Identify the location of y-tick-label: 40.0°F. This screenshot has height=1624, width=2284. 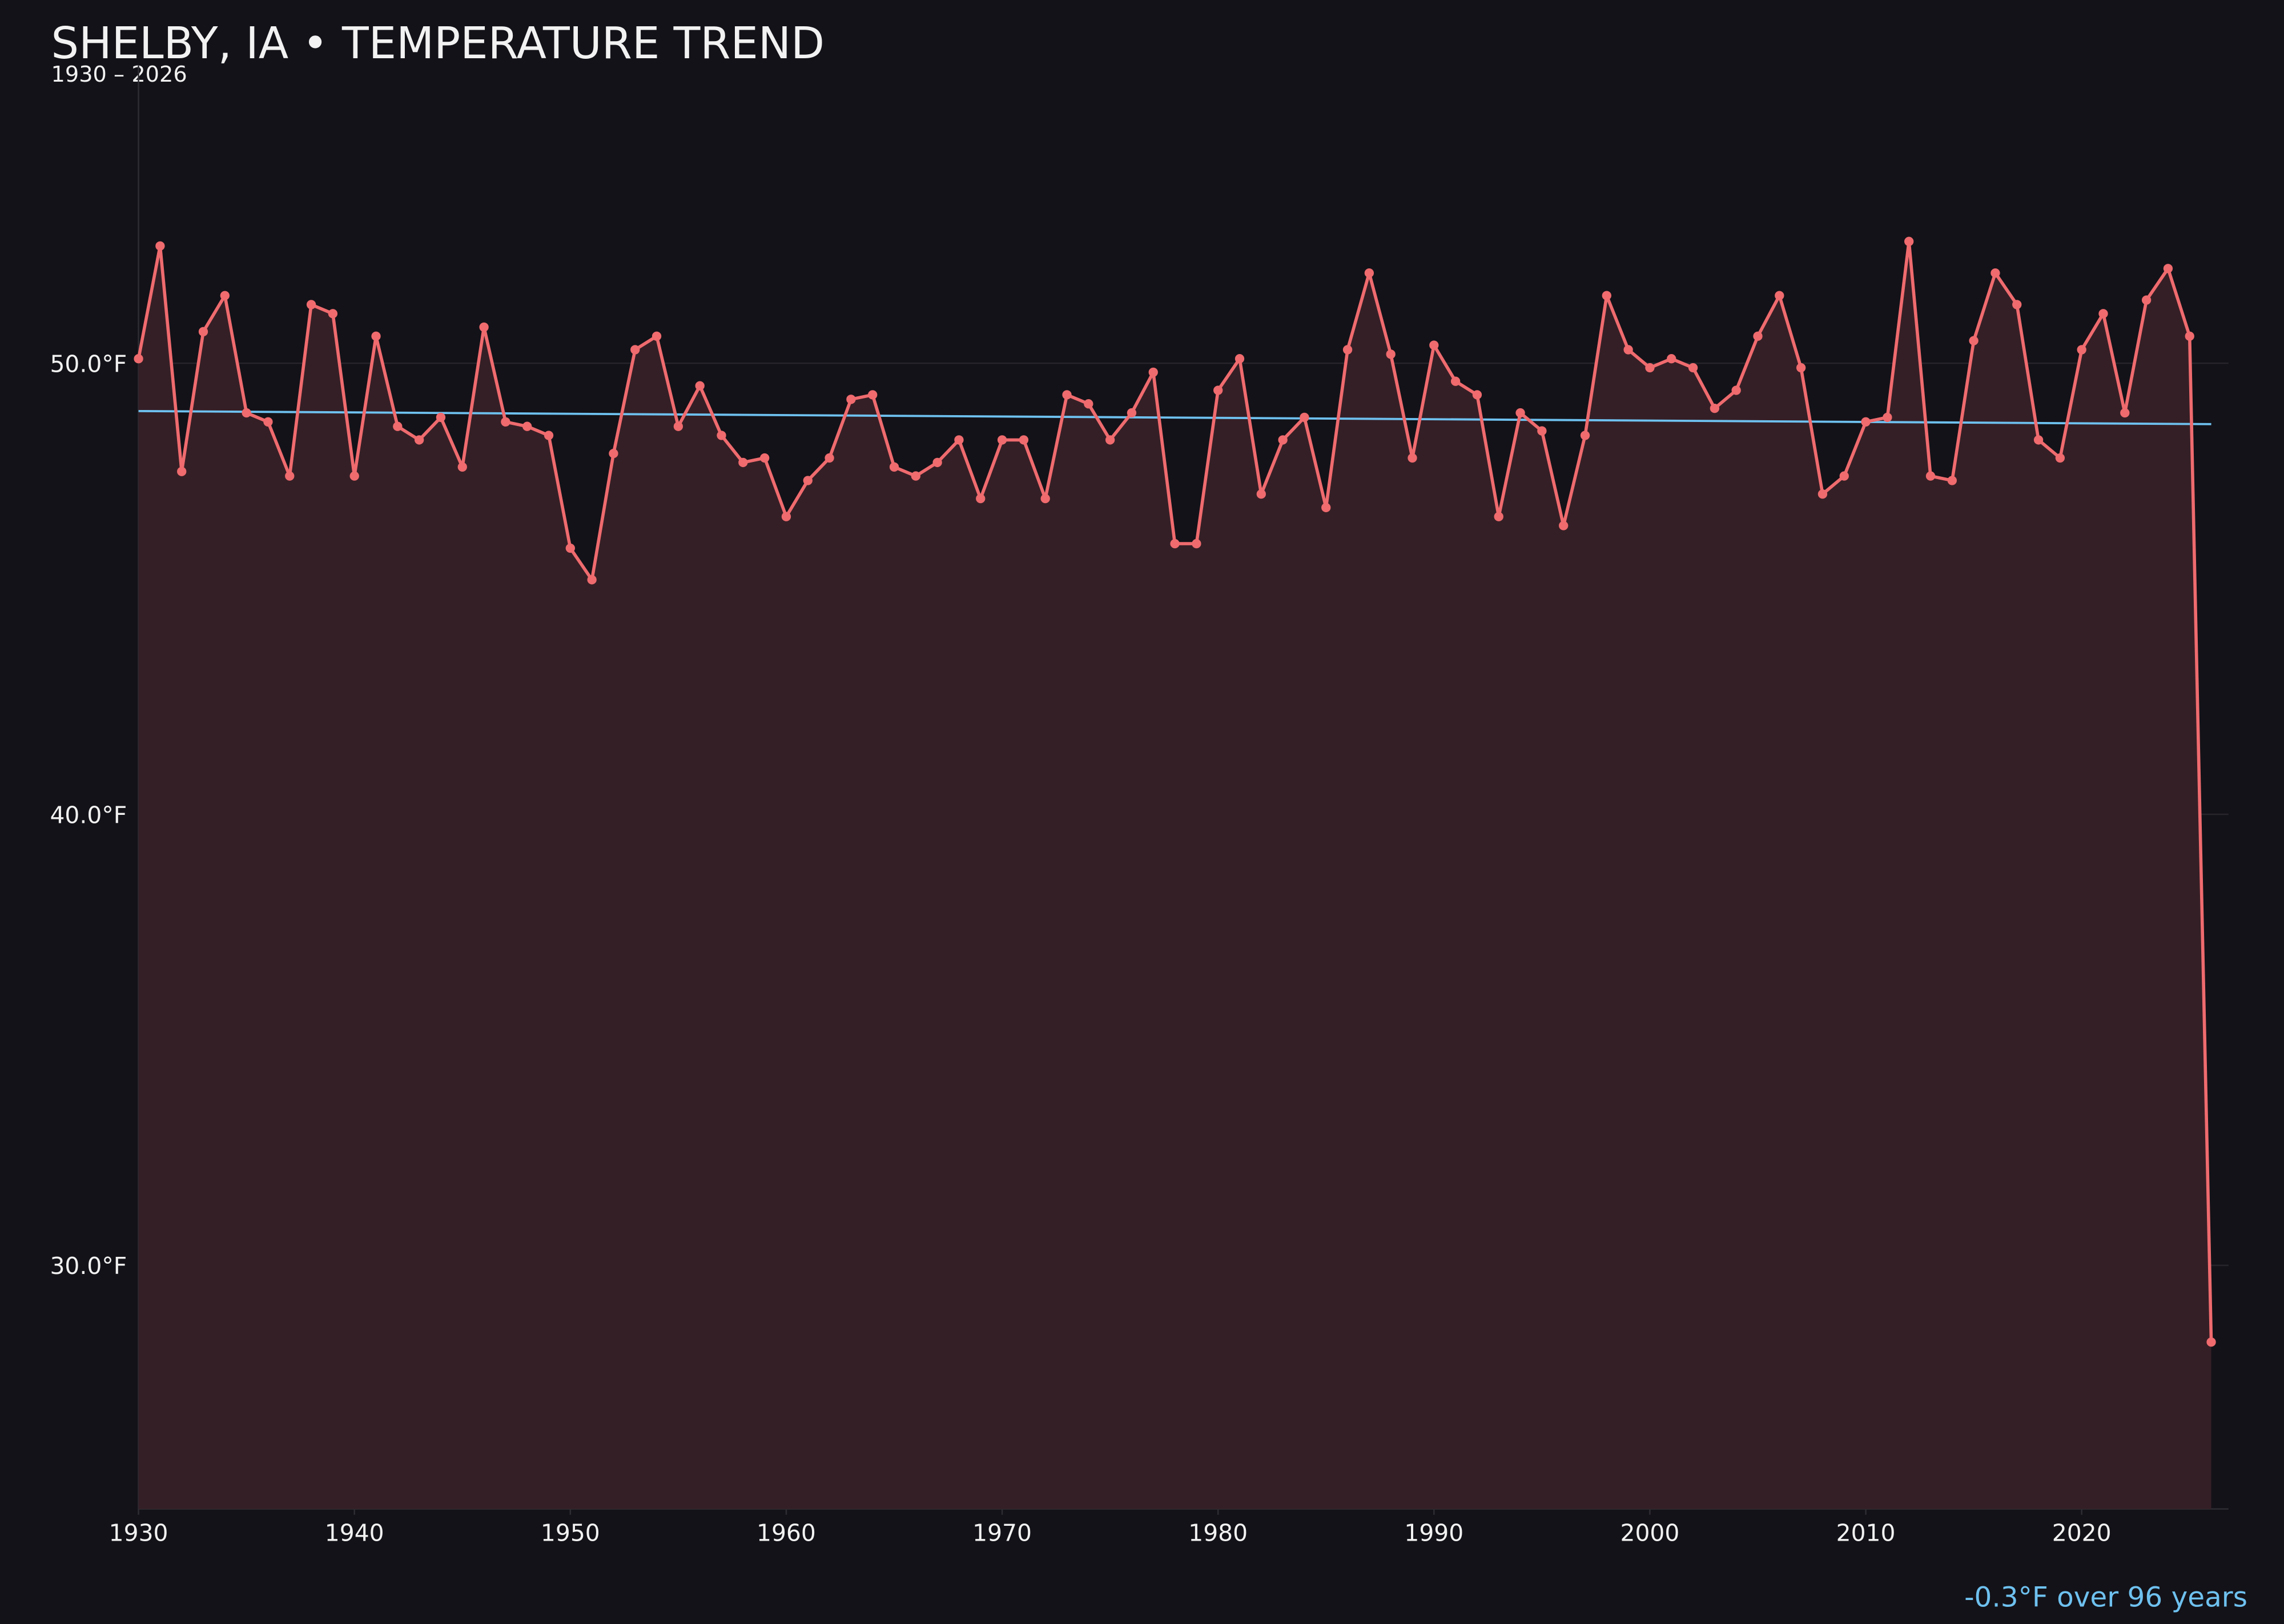
(88, 815).